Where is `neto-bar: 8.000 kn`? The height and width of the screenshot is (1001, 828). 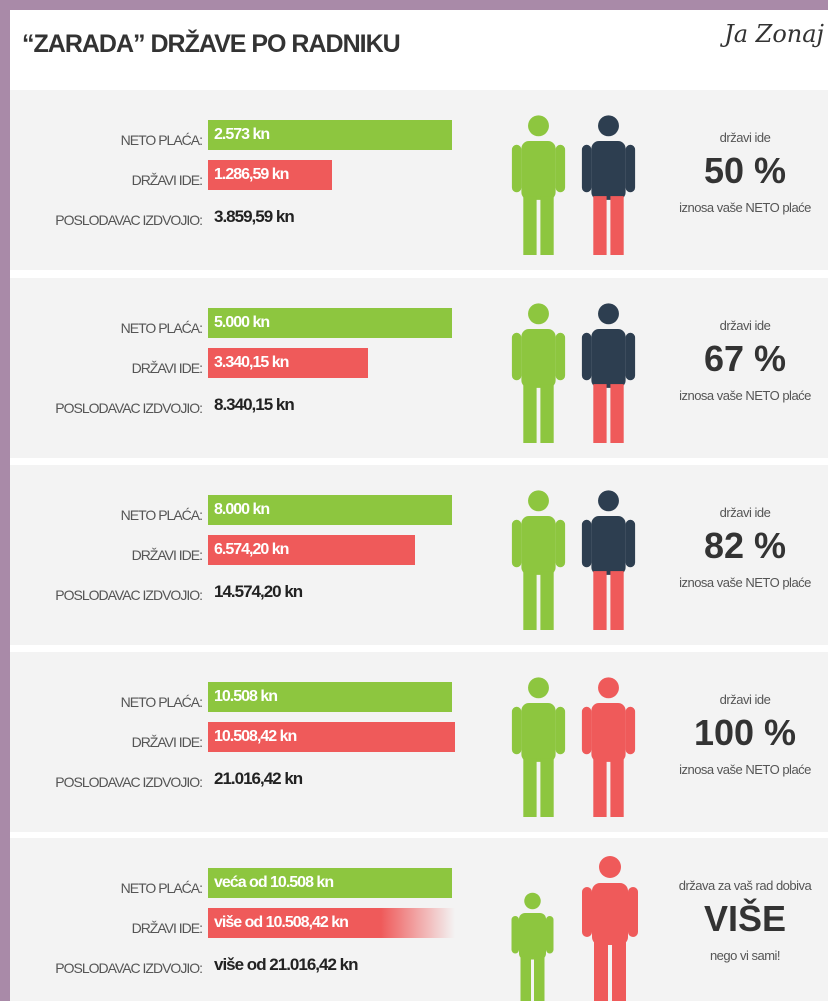
neto-bar: 8.000 kn is located at coordinates (330, 510).